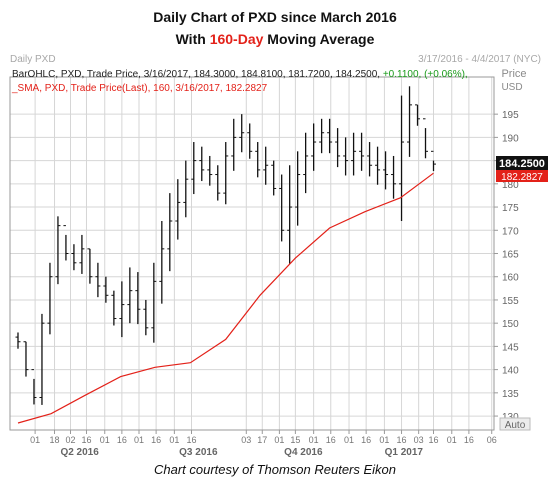  Describe the element at coordinates (70, 440) in the screenshot. I see `x-tick-label: 02` at that location.